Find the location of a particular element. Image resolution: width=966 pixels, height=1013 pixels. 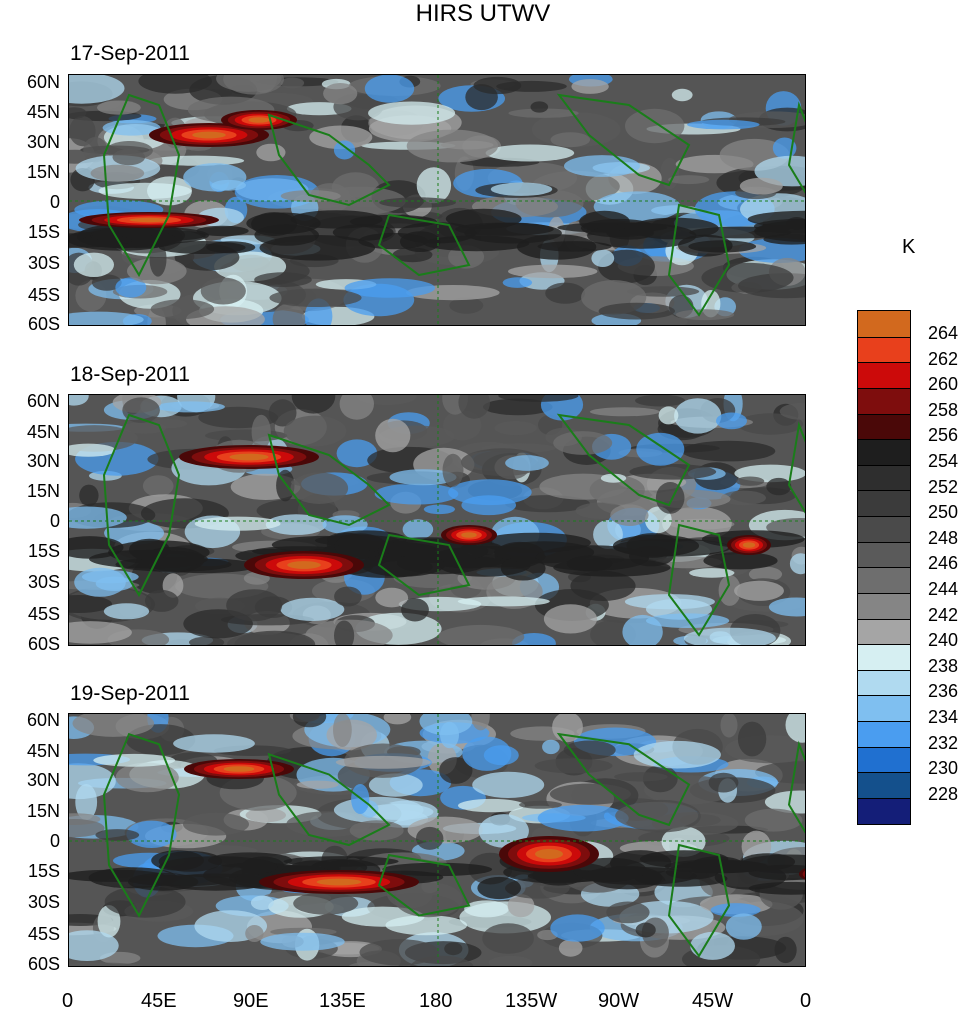

lat-label: 30S is located at coordinates (43, 582).